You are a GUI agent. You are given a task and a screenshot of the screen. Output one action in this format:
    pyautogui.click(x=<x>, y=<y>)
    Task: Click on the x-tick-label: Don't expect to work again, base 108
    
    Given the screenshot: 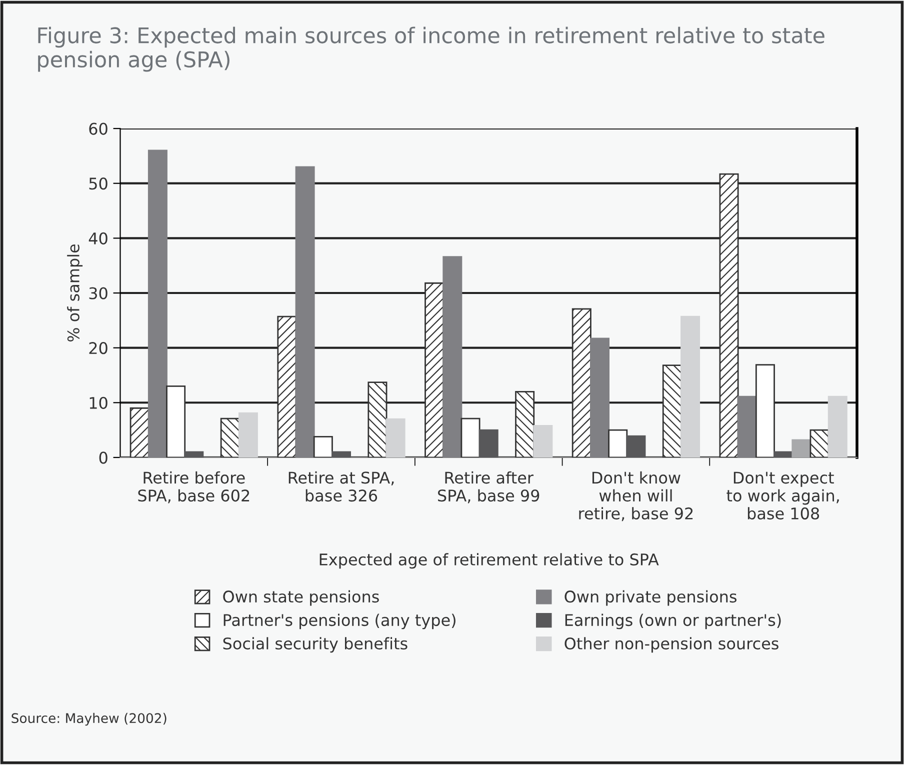 What is the action you would take?
    pyautogui.click(x=782, y=496)
    